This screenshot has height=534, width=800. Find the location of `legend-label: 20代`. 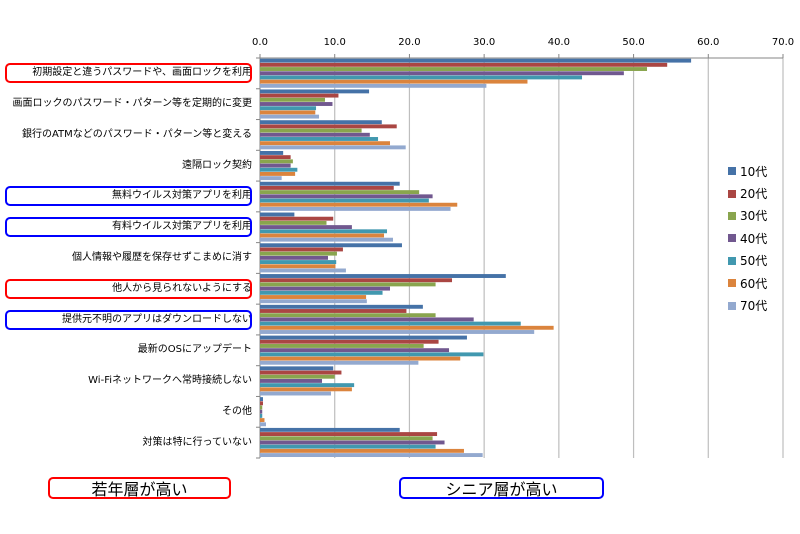

legend-label: 20代 is located at coordinates (754, 194).